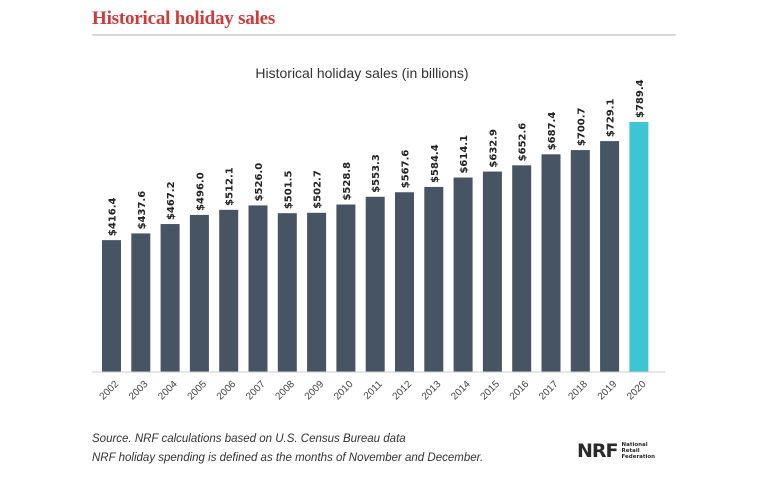  Describe the element at coordinates (523, 142) in the screenshot. I see `data-label-2016: $652.6` at that location.